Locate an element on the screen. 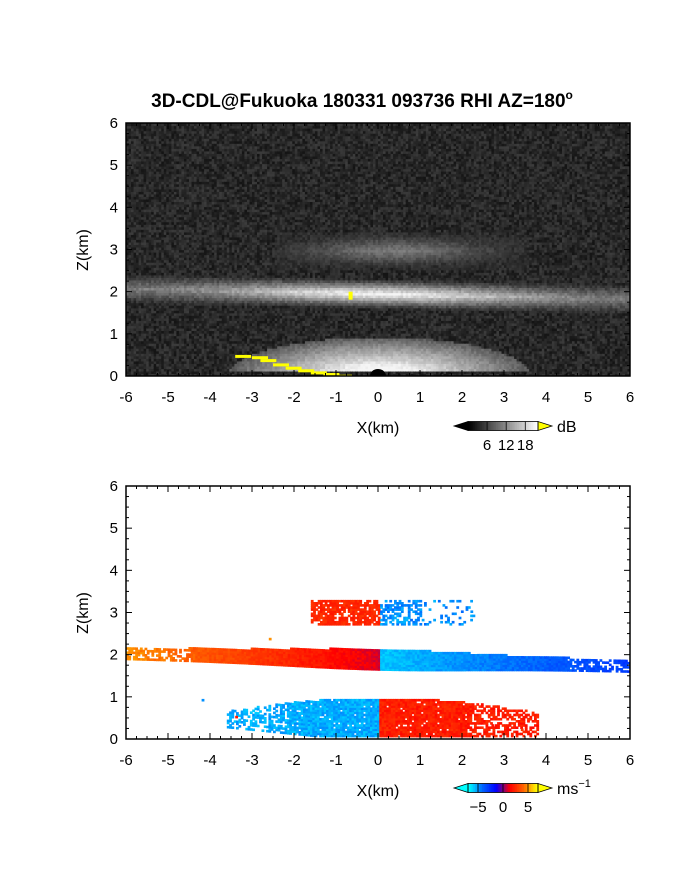 The width and height of the screenshot is (680, 880). chart-title: 3D-CDL@Fukuoka 180331 093736 RHI AZ=180o is located at coordinates (362, 100).